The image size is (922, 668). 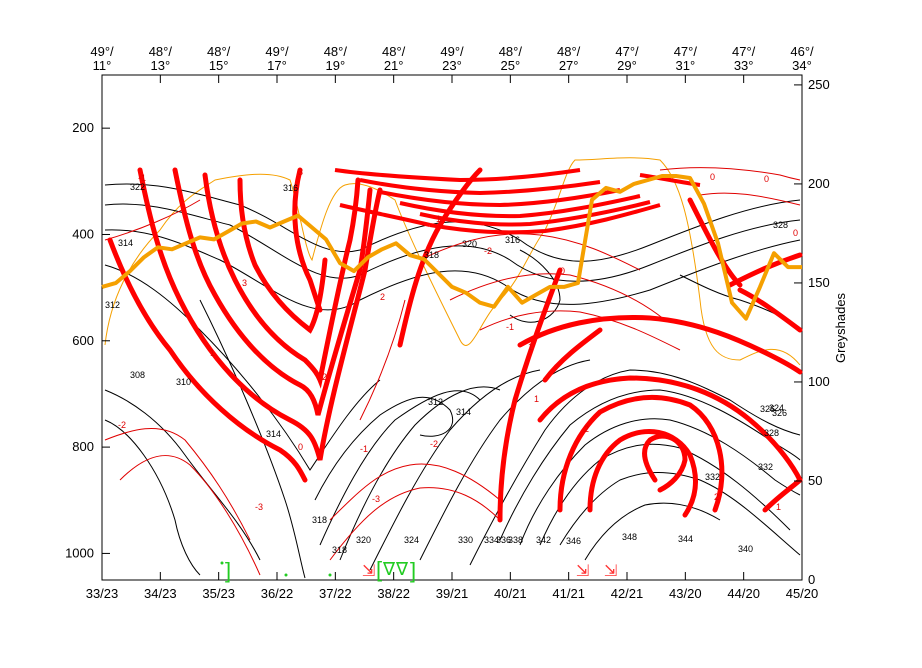 What do you see at coordinates (569, 65) in the screenshot?
I see `top-lon-label: 27°` at bounding box center [569, 65].